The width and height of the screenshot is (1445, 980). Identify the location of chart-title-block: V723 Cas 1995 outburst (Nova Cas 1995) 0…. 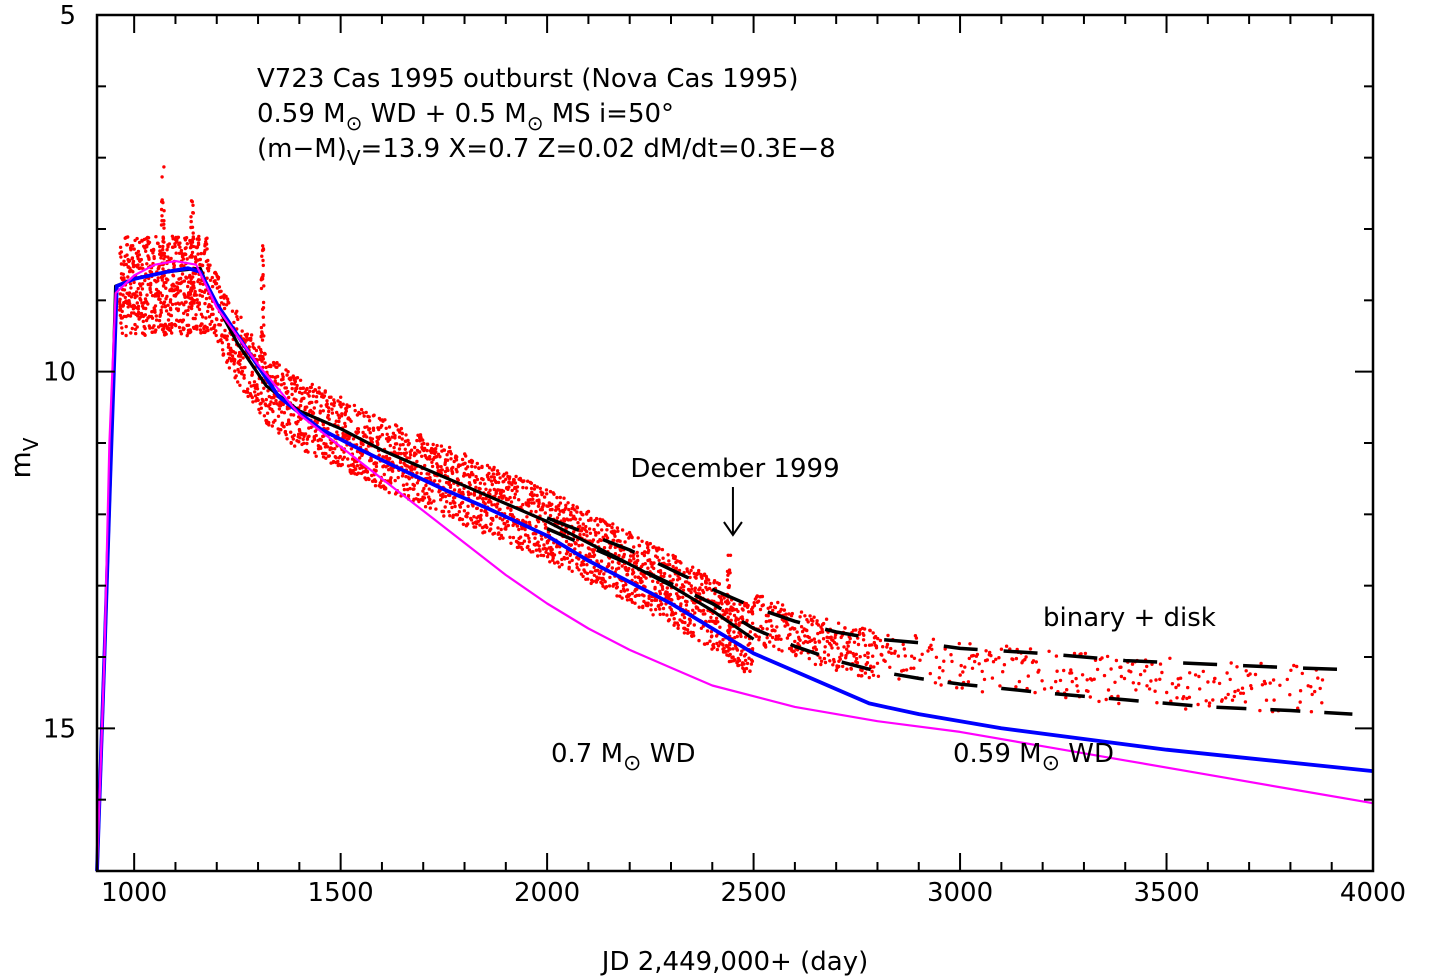
(546, 117).